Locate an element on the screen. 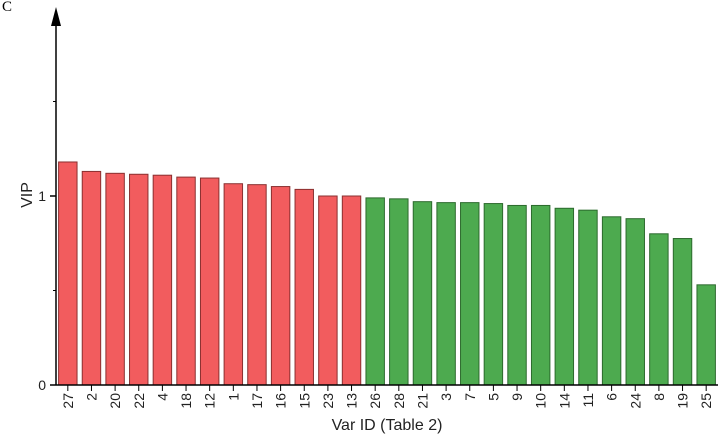 This screenshot has height=435, width=722. x-tick-label-2: 2 is located at coordinates (91, 397).